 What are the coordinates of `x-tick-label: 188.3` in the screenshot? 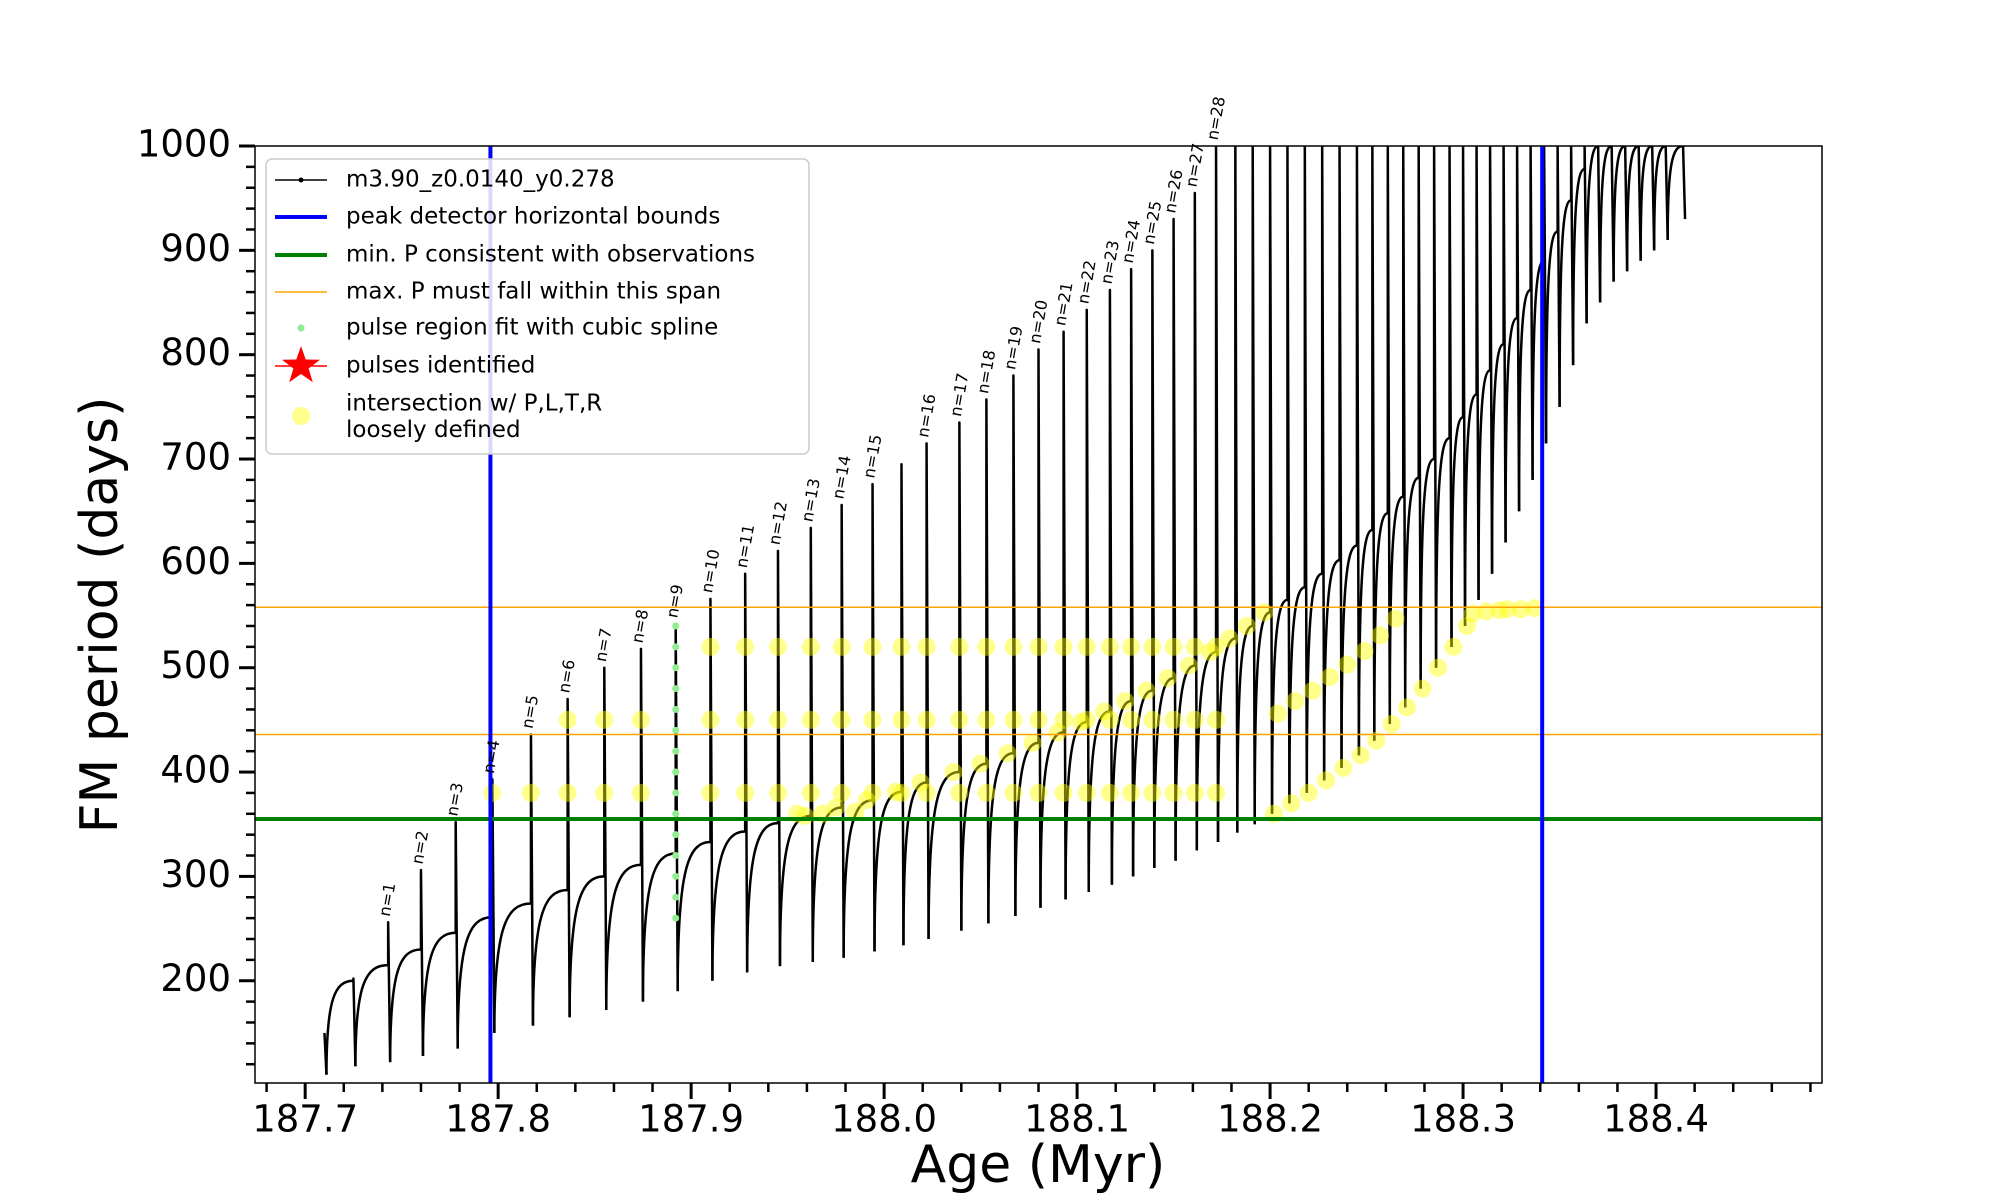 It's located at (1463, 1119).